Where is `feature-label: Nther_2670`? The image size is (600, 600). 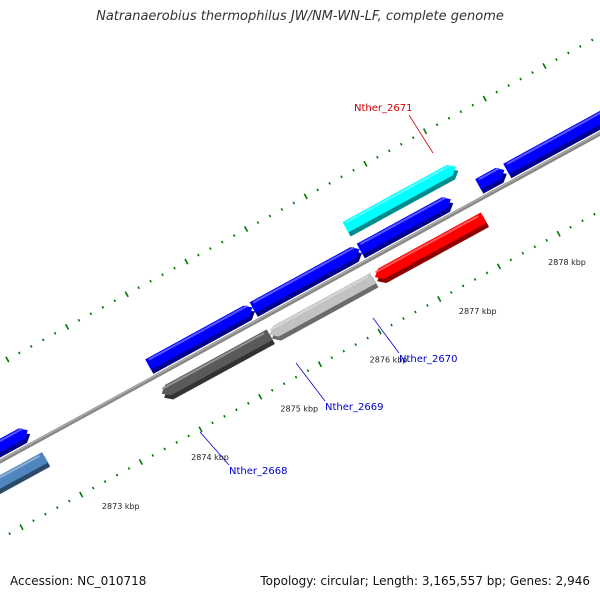 feature-label: Nther_2670 is located at coordinates (428, 359).